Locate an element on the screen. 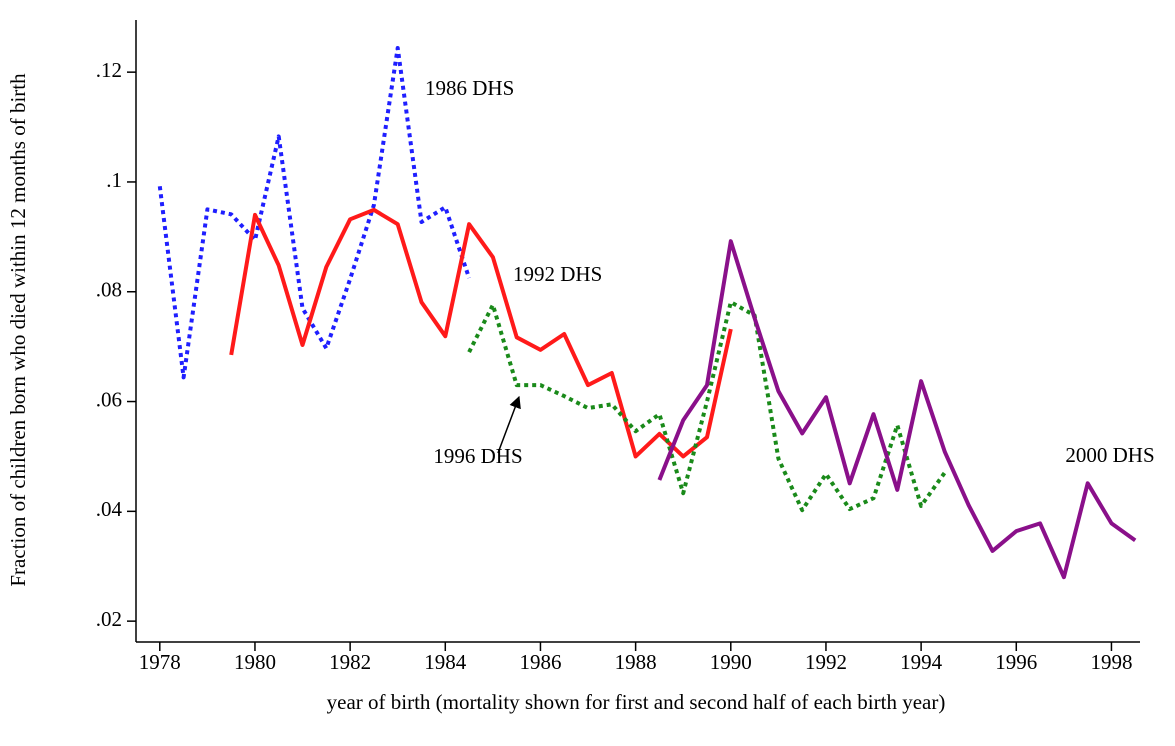  y-tick-label: .04 is located at coordinates (109, 509).